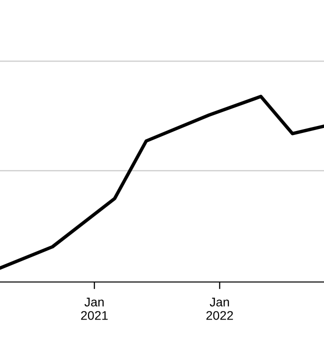  Describe the element at coordinates (94, 309) in the screenshot. I see `x-tick-label: Jan 2021` at that location.